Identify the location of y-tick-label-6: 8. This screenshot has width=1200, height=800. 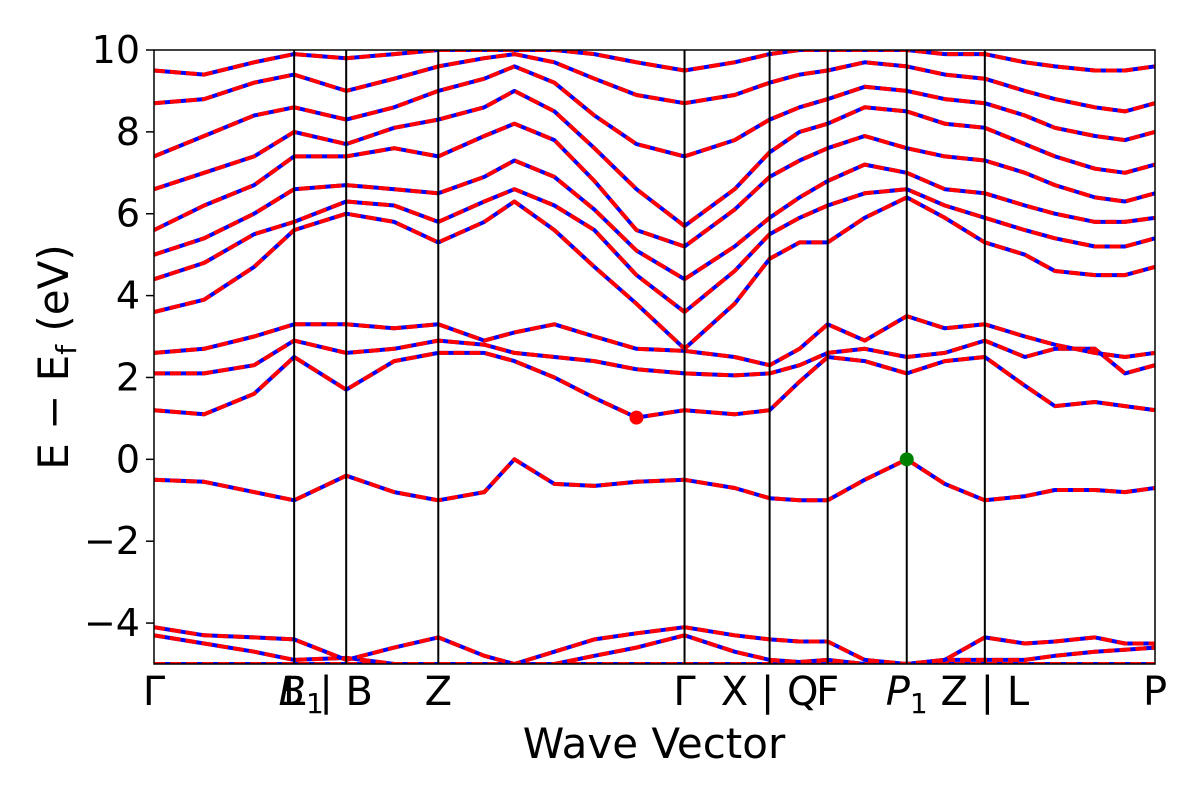
(128, 132).